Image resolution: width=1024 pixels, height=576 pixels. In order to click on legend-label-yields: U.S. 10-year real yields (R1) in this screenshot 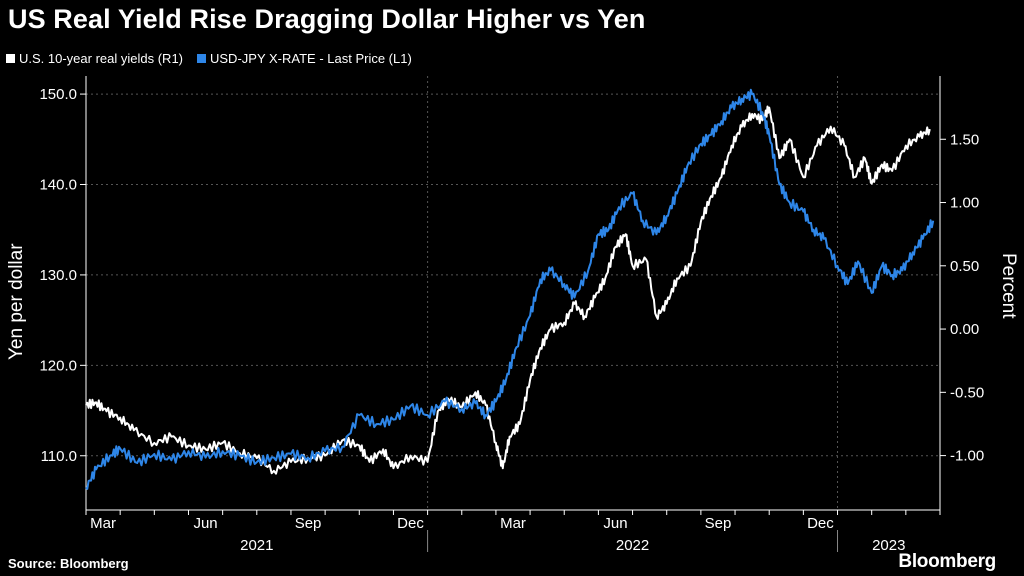, I will do `click(101, 58)`.